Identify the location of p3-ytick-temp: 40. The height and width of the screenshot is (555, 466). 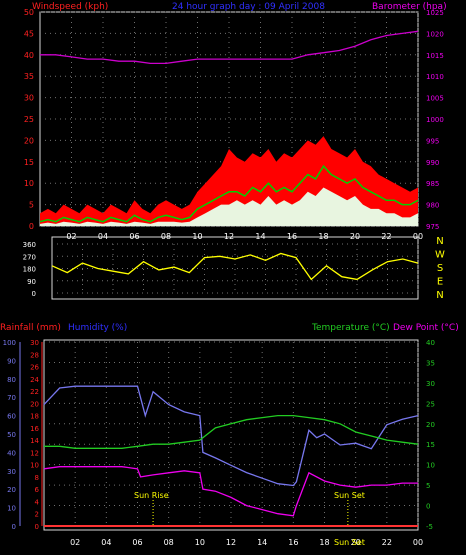
(430, 343).